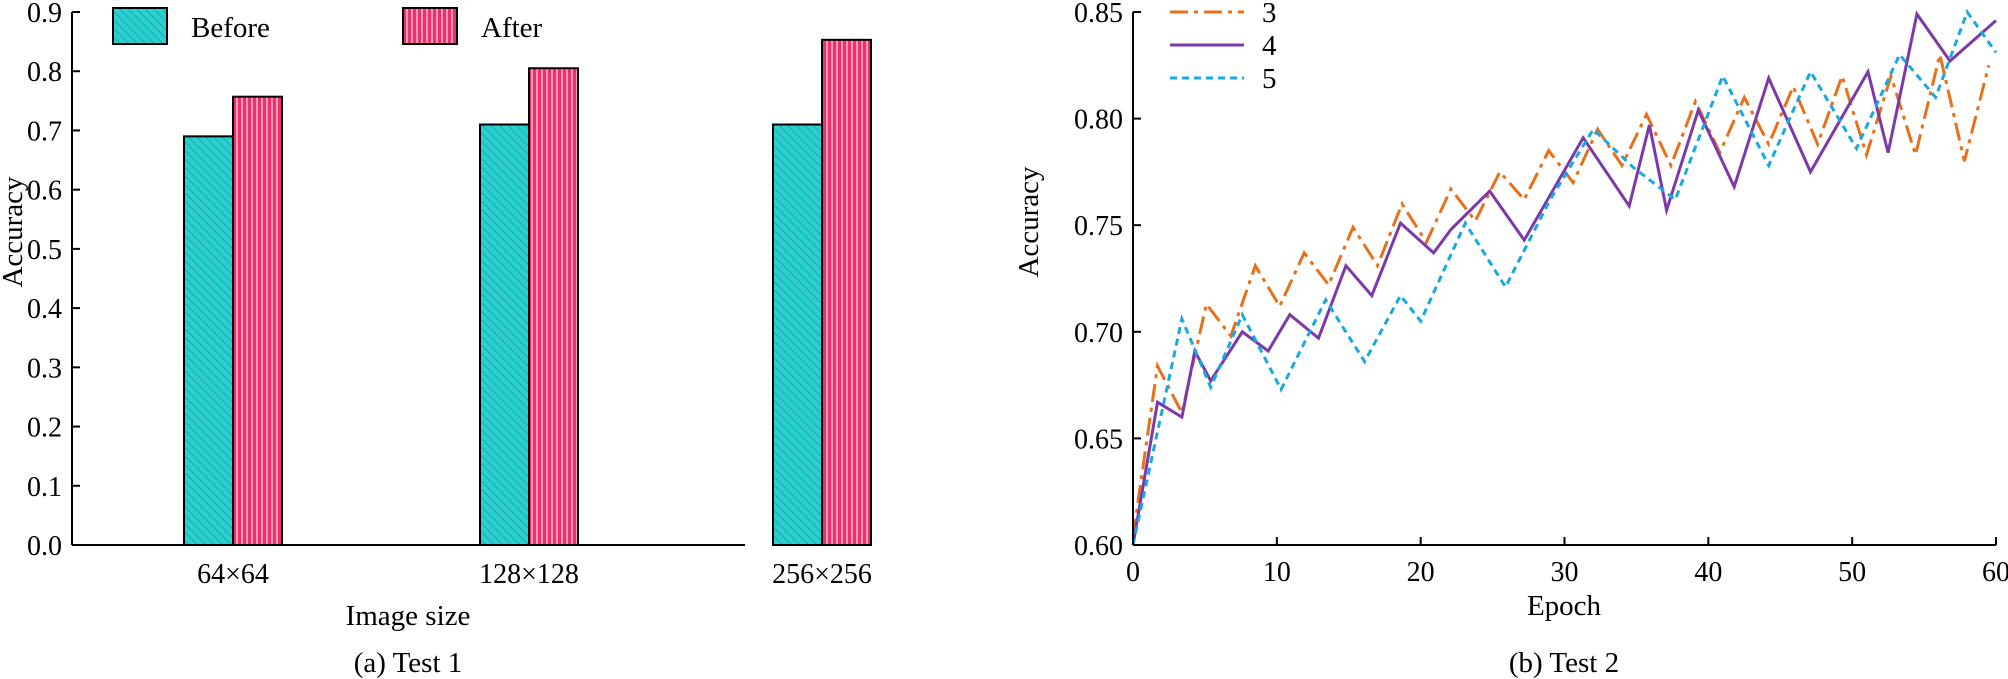 This screenshot has width=2008, height=679. I want to click on y-tick-label: 0.7, so click(44, 131).